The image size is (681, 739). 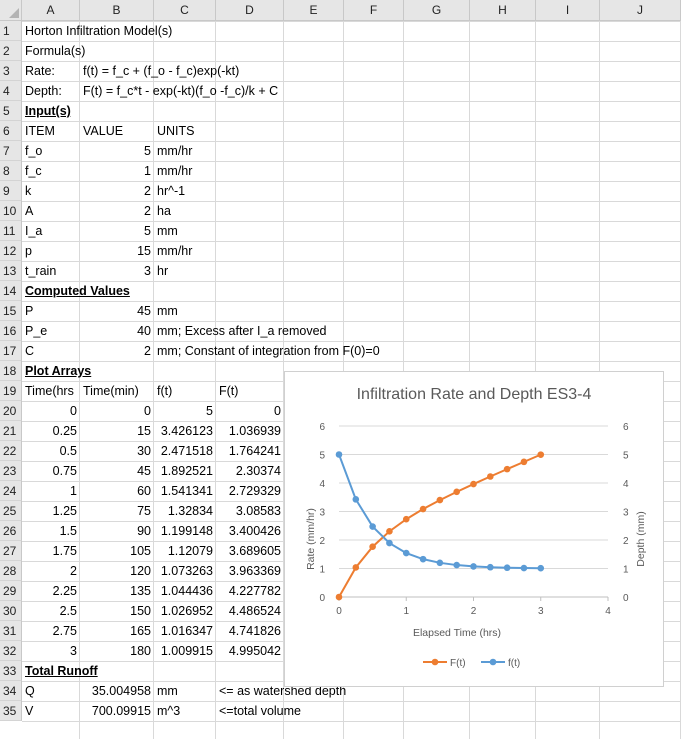 What do you see at coordinates (147, 211) in the screenshot?
I see `cell-b10: 2` at bounding box center [147, 211].